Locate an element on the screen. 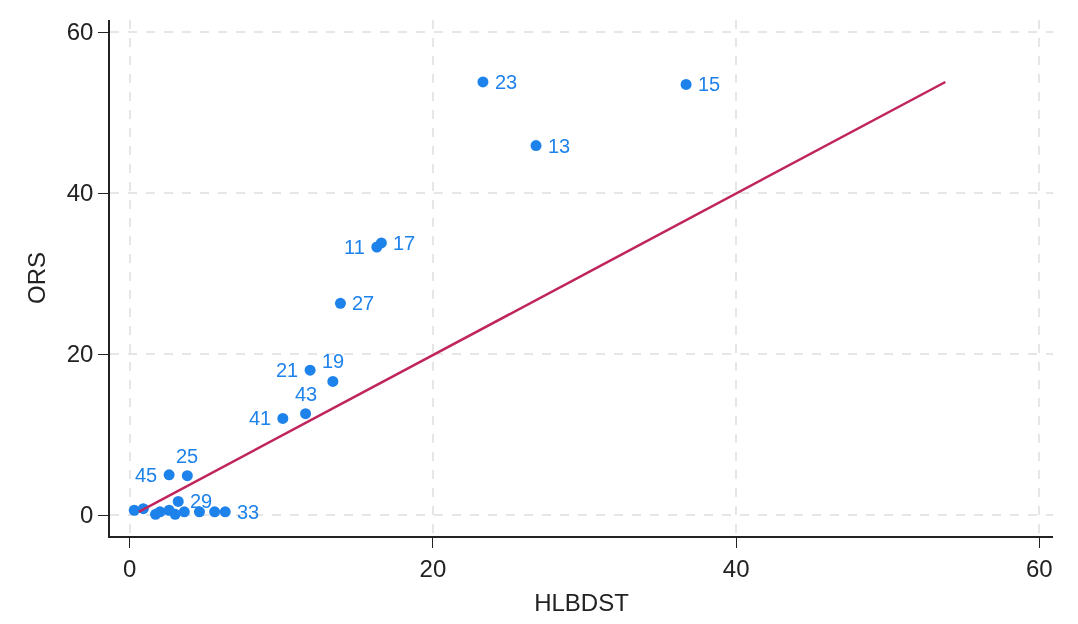  y-tick-label: 60 is located at coordinates (80, 32).